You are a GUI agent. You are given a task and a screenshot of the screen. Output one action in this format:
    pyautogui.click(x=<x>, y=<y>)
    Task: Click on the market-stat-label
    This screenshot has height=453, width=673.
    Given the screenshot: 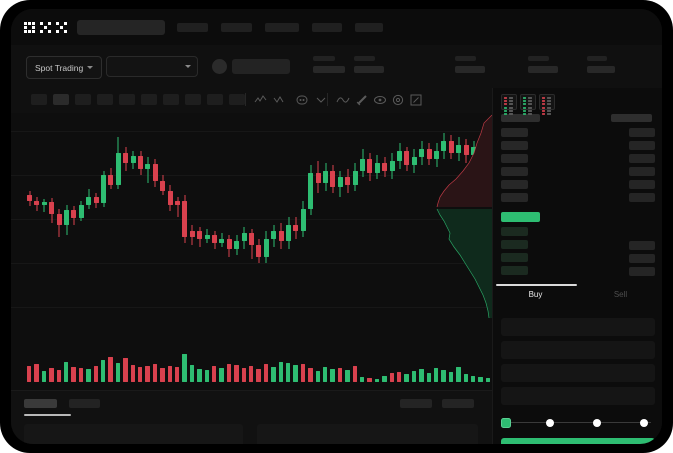 What is the action you would take?
    pyautogui.click(x=324, y=58)
    